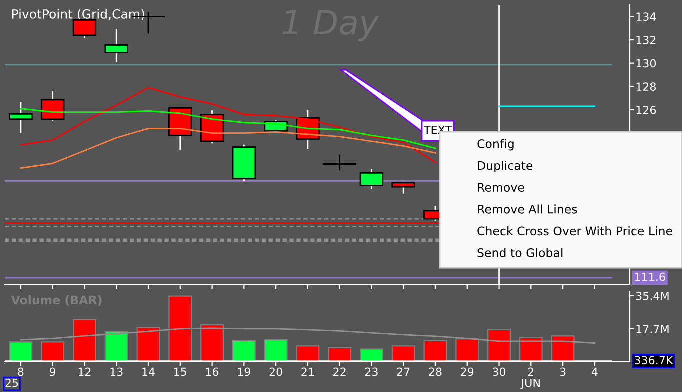  Describe the element at coordinates (148, 372) in the screenshot. I see `x-tick-label: 14` at that location.